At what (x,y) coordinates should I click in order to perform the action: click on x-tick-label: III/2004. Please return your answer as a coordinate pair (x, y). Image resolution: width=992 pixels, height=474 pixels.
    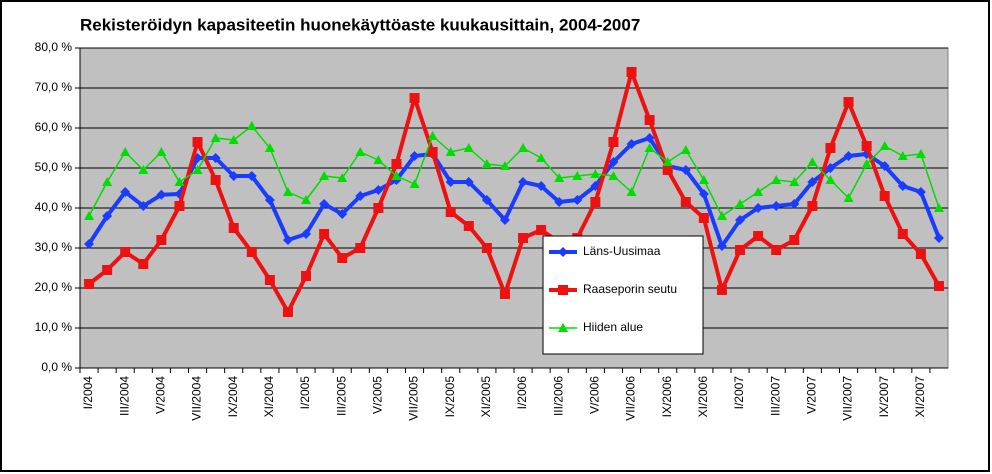
    Looking at the image, I should click on (124, 396).